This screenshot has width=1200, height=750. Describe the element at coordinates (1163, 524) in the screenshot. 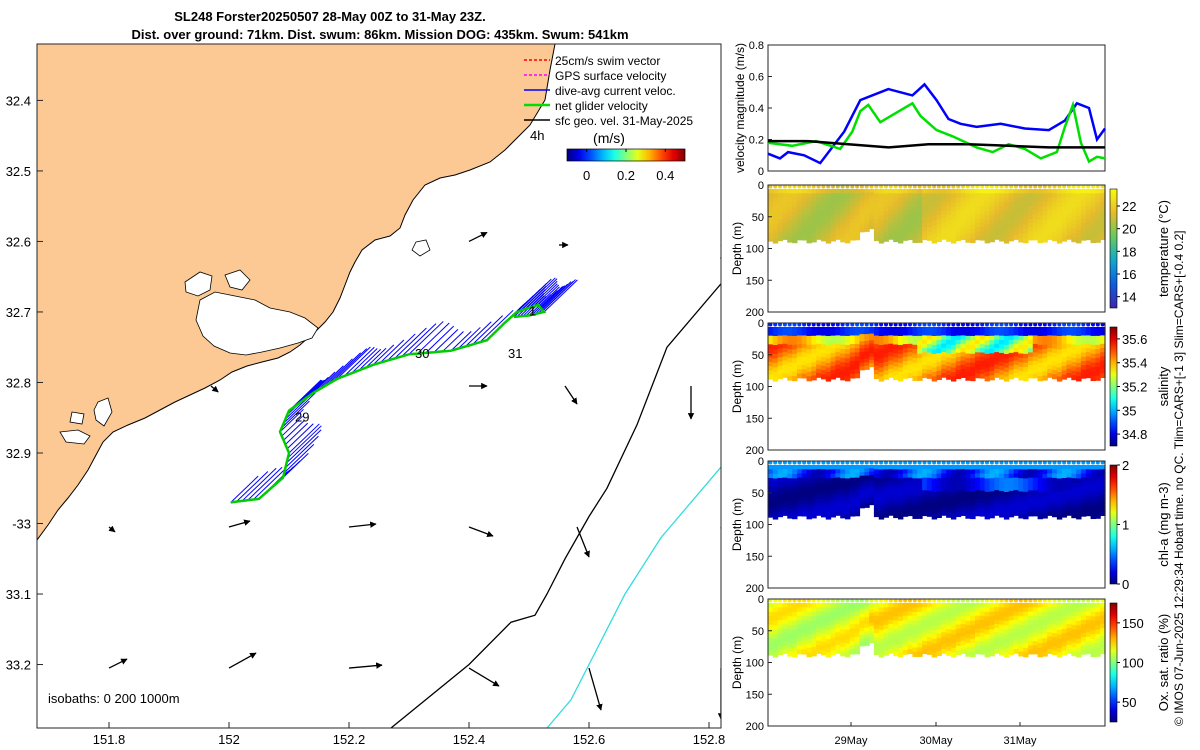

I see `chla-colorbar-label: chl-a (mg m-3)` at that location.